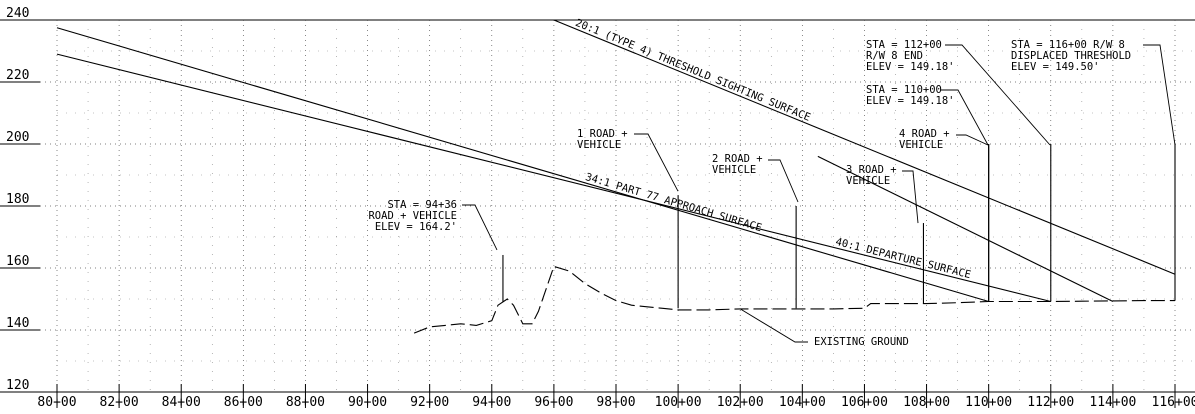  I want to click on y-tick-label: 180, so click(17, 199).